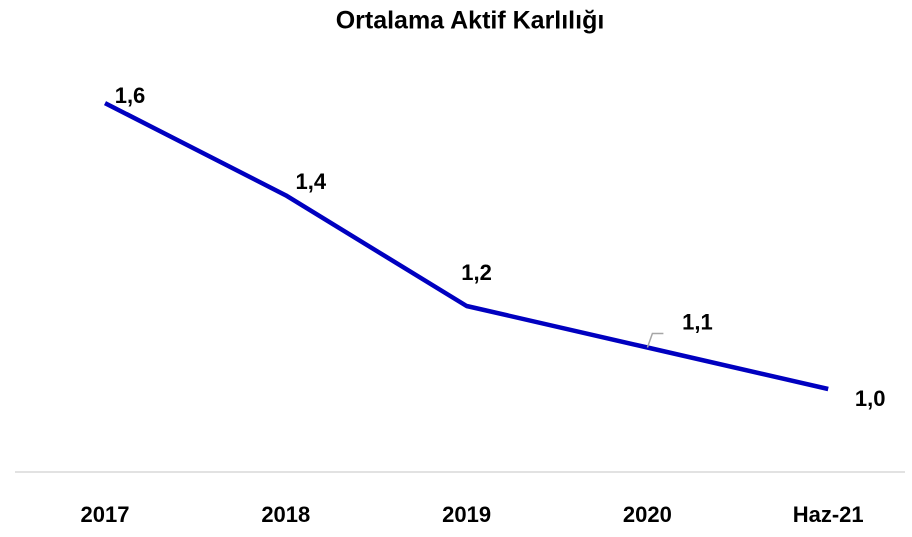 The width and height of the screenshot is (912, 537). What do you see at coordinates (655, 340) in the screenshot?
I see `leader-line` at bounding box center [655, 340].